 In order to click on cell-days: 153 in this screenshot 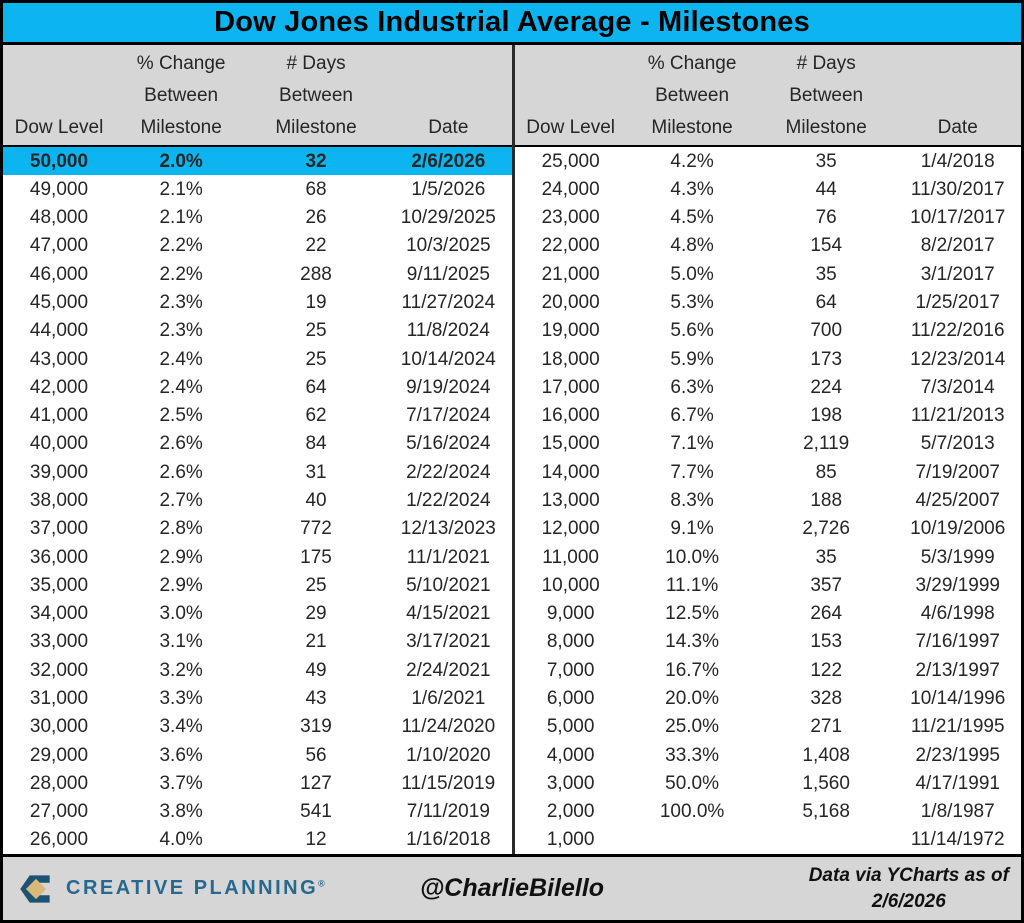, I will do `click(826, 642)`.